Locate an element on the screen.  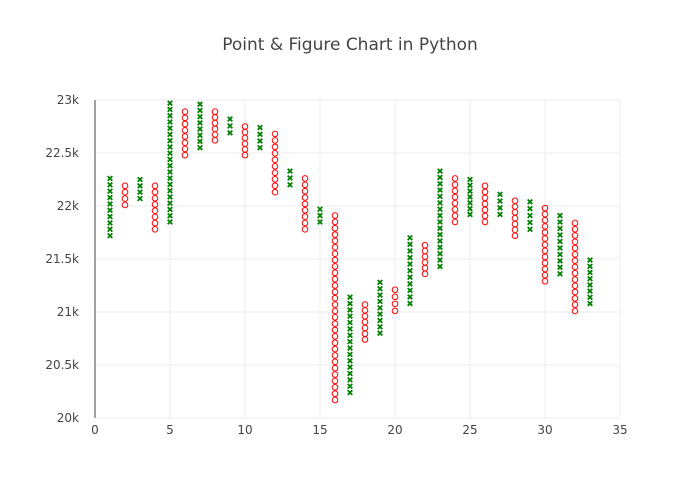
column-25-x is located at coordinates (470, 197).